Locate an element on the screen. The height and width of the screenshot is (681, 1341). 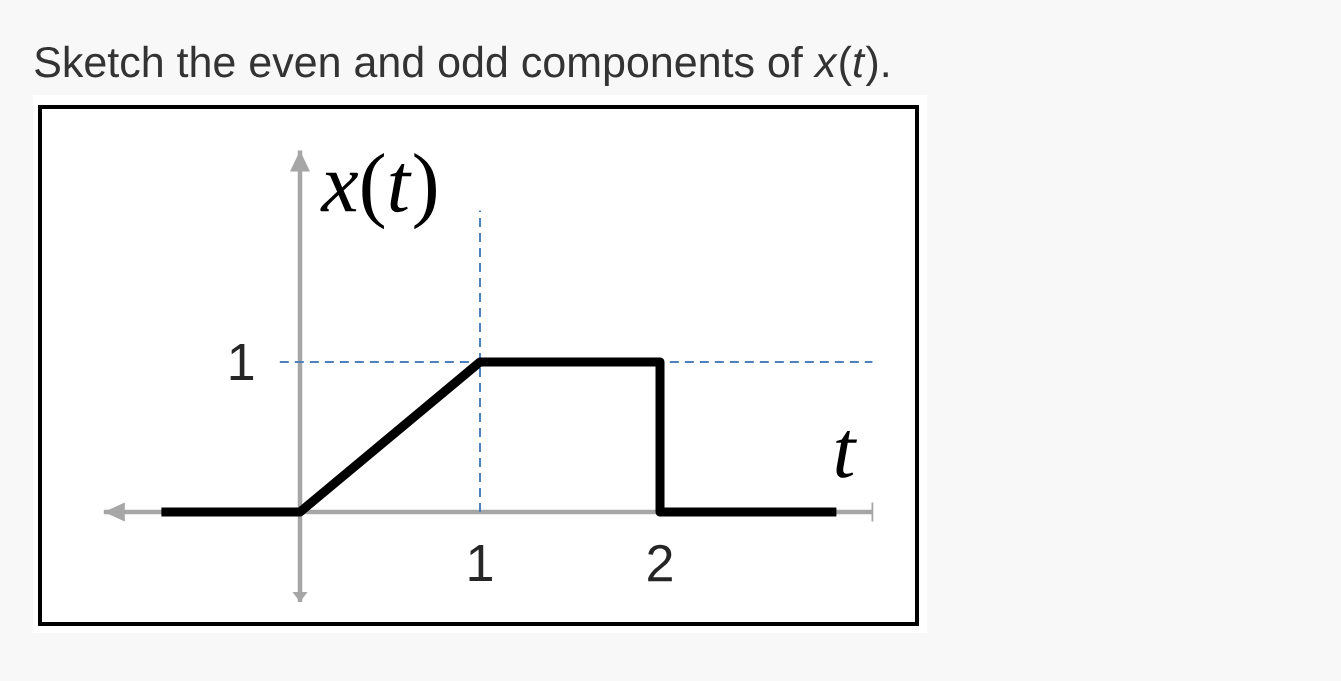
y-axis-title: x(t) is located at coordinates (378, 191).